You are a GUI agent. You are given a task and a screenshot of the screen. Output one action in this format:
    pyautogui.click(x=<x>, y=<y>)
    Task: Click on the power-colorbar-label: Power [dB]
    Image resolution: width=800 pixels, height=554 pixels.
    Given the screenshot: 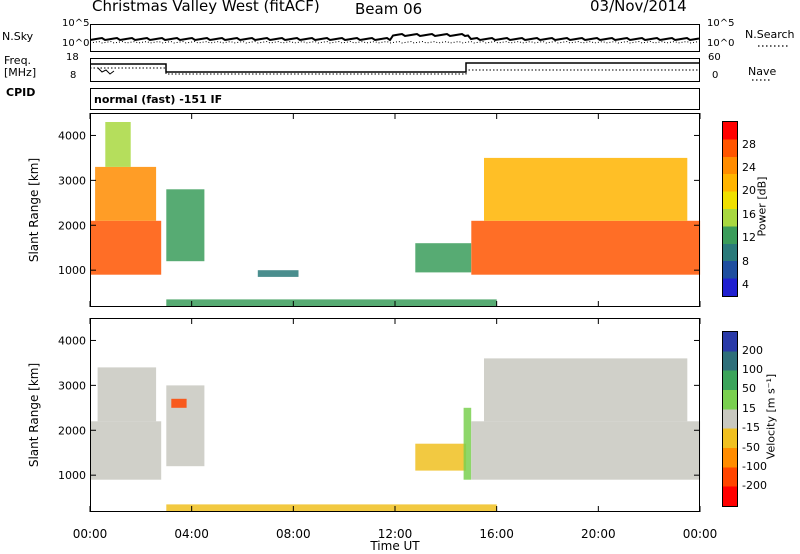 What is the action you would take?
    pyautogui.click(x=762, y=206)
    